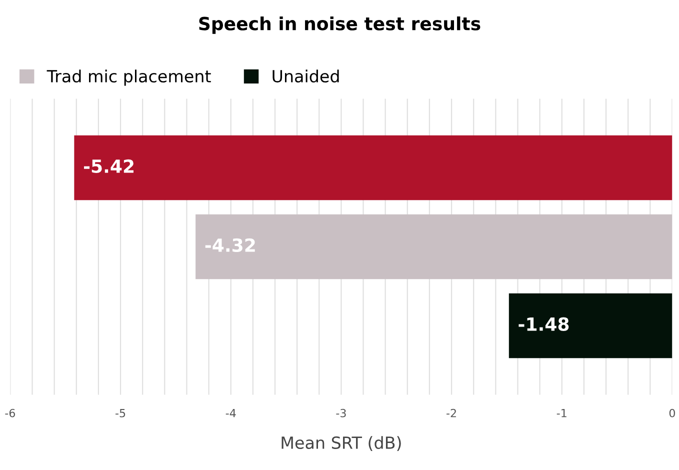 The width and height of the screenshot is (679, 470). Describe the element at coordinates (305, 76) in the screenshot. I see `legend-label: Unaided` at that location.